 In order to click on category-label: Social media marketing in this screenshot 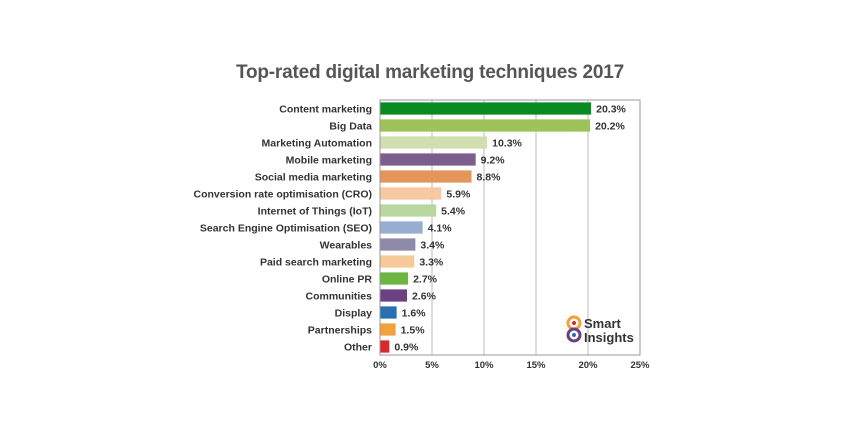, I will do `click(313, 177)`.